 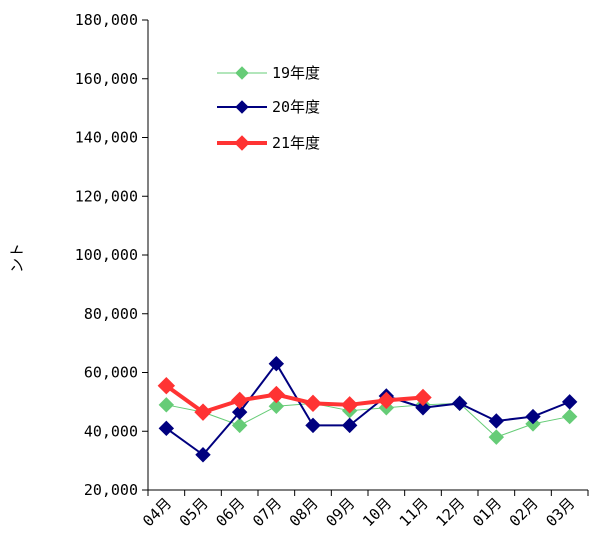 What do you see at coordinates (106, 255) in the screenshot?
I see `y-tick-label: 100,000` at bounding box center [106, 255].